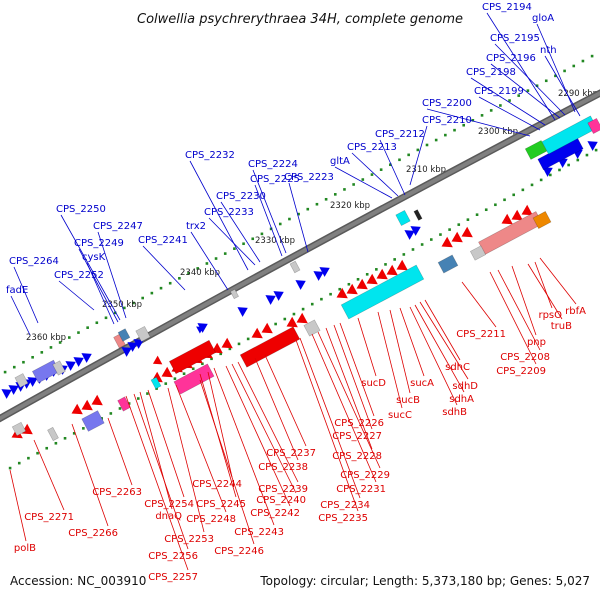 The width and height of the screenshot is (600, 600). What do you see at coordinates (507, 7) in the screenshot?
I see `forward-gene-label: CPS_2194` at bounding box center [507, 7].